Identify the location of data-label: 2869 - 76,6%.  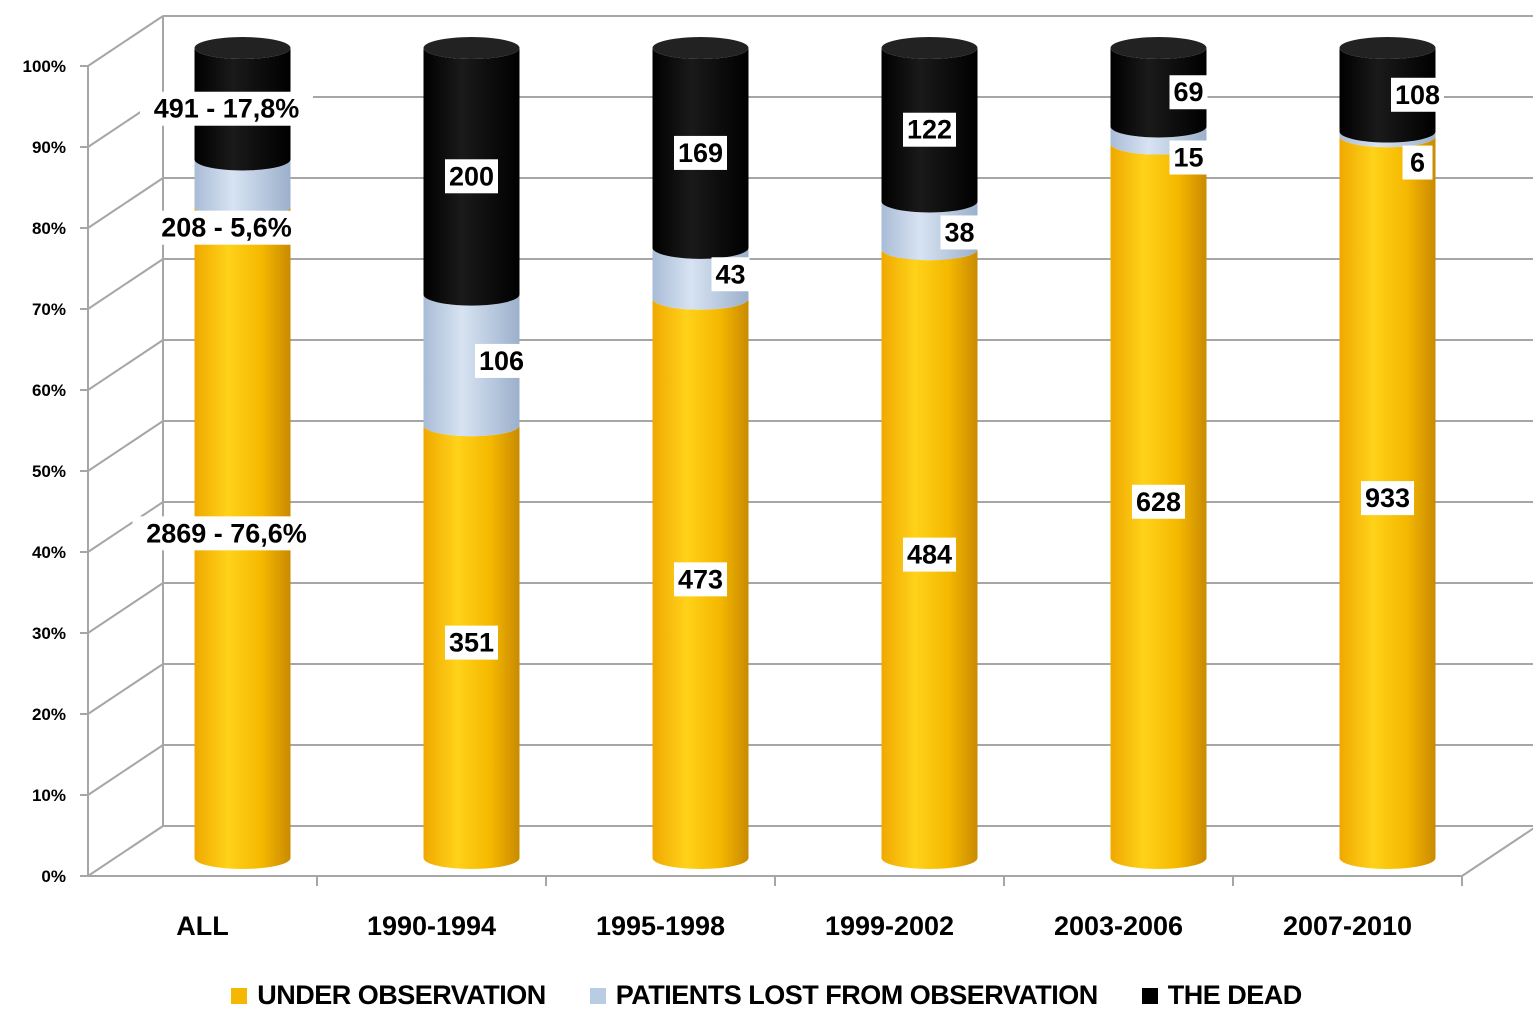
(226, 533).